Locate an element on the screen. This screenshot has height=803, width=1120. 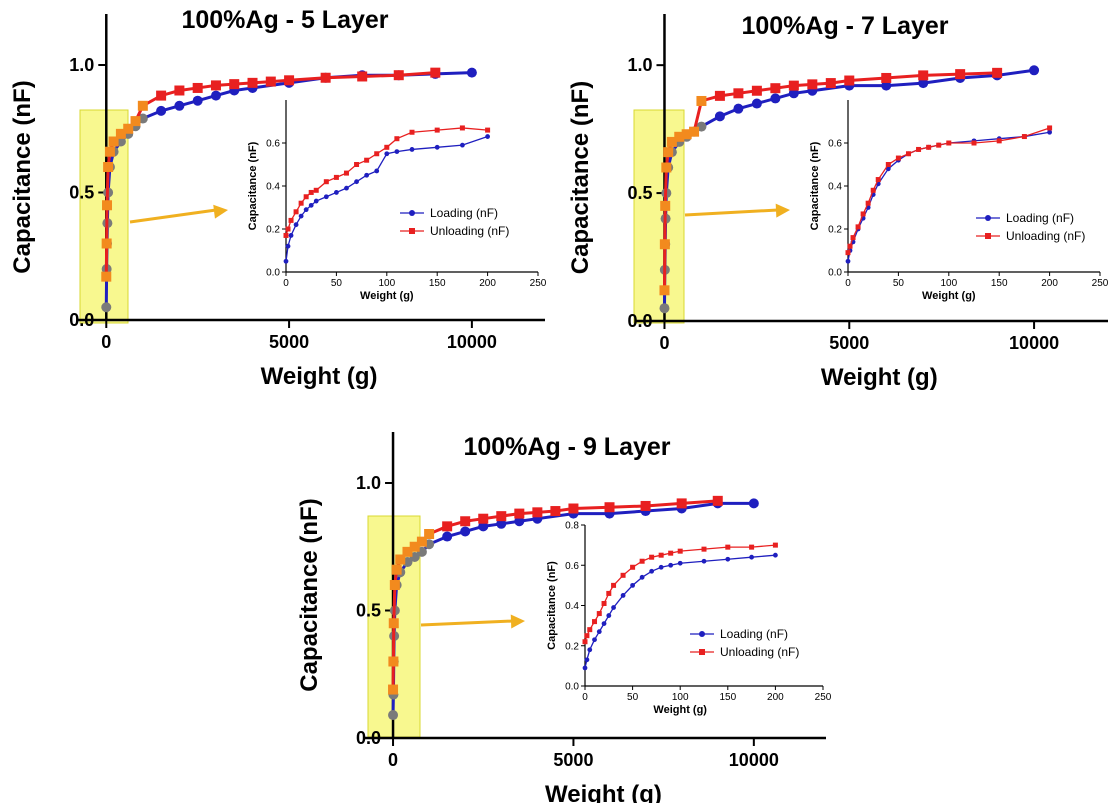
chart-3-title: 100%Ag - 9 Layer is located at coordinates (566, 447).